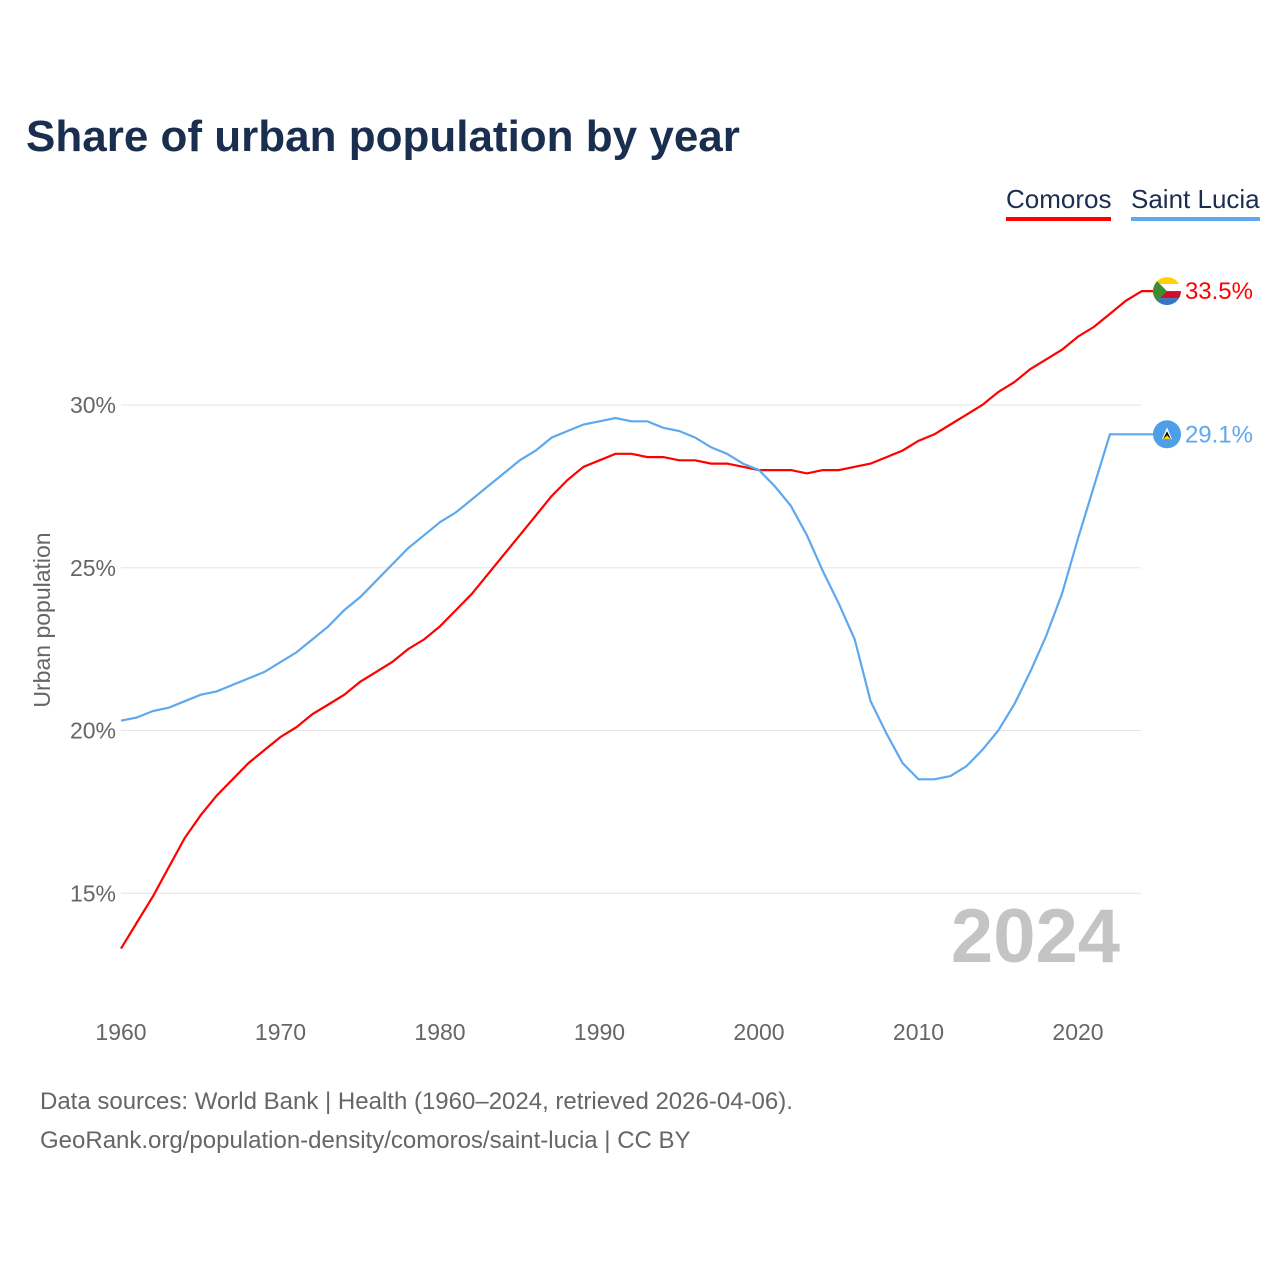 This screenshot has height=1280, width=1280. What do you see at coordinates (383, 136) in the screenshot?
I see `chart-title: Share of urban population by year` at bounding box center [383, 136].